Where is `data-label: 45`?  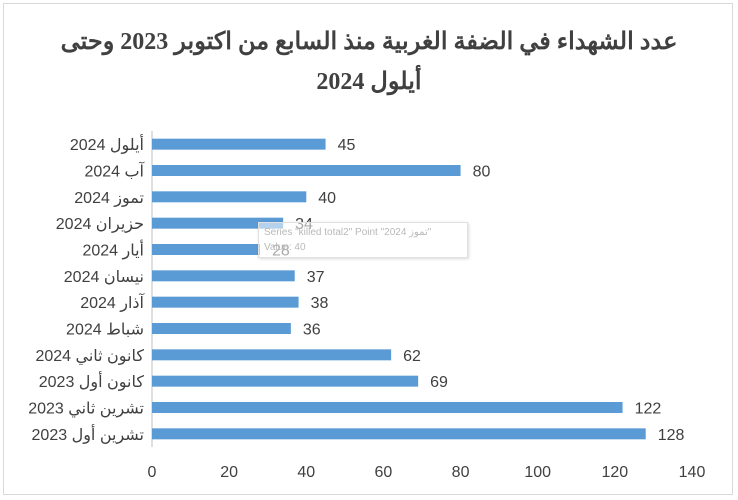
data-label: 45 is located at coordinates (347, 145).